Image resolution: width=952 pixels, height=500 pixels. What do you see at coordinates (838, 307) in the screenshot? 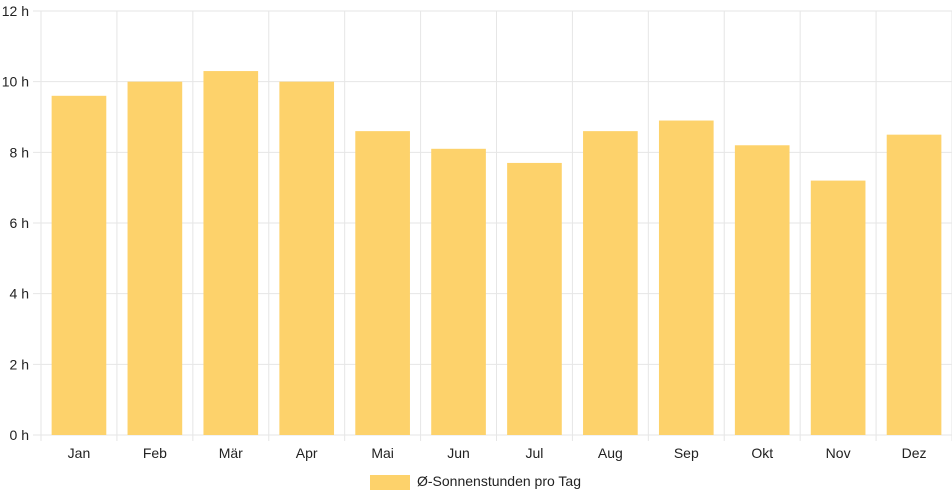
I see `bar-nov` at bounding box center [838, 307].